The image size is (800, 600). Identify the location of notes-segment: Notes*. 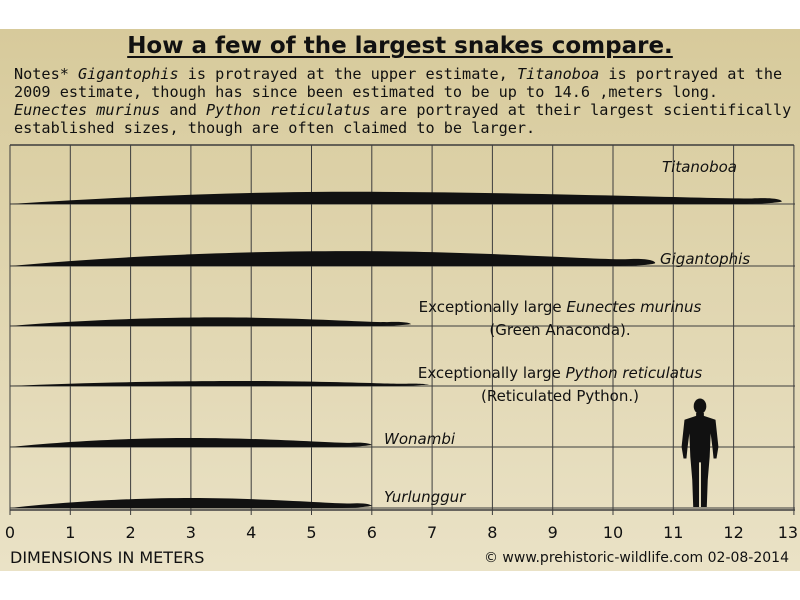
(46, 74).